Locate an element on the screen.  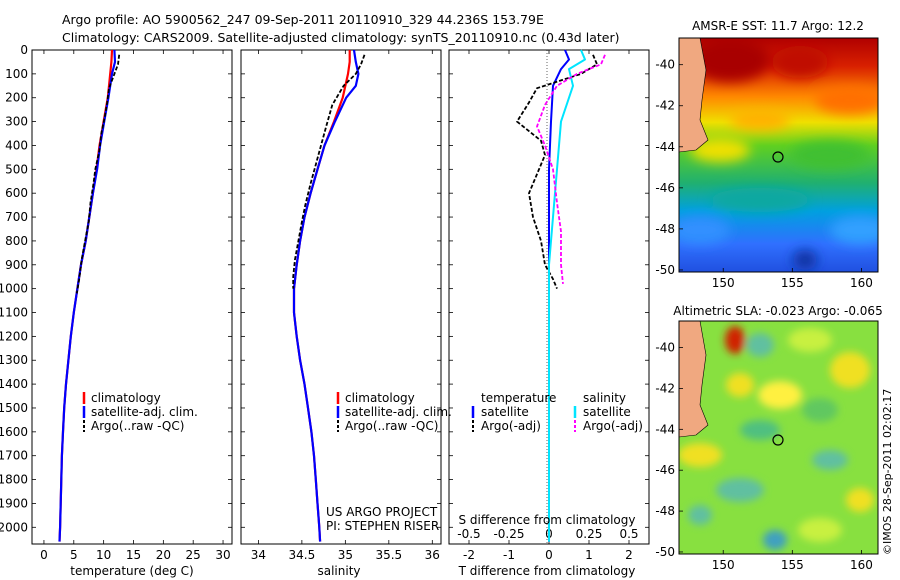
sla-landmass is located at coordinates (694, 379).